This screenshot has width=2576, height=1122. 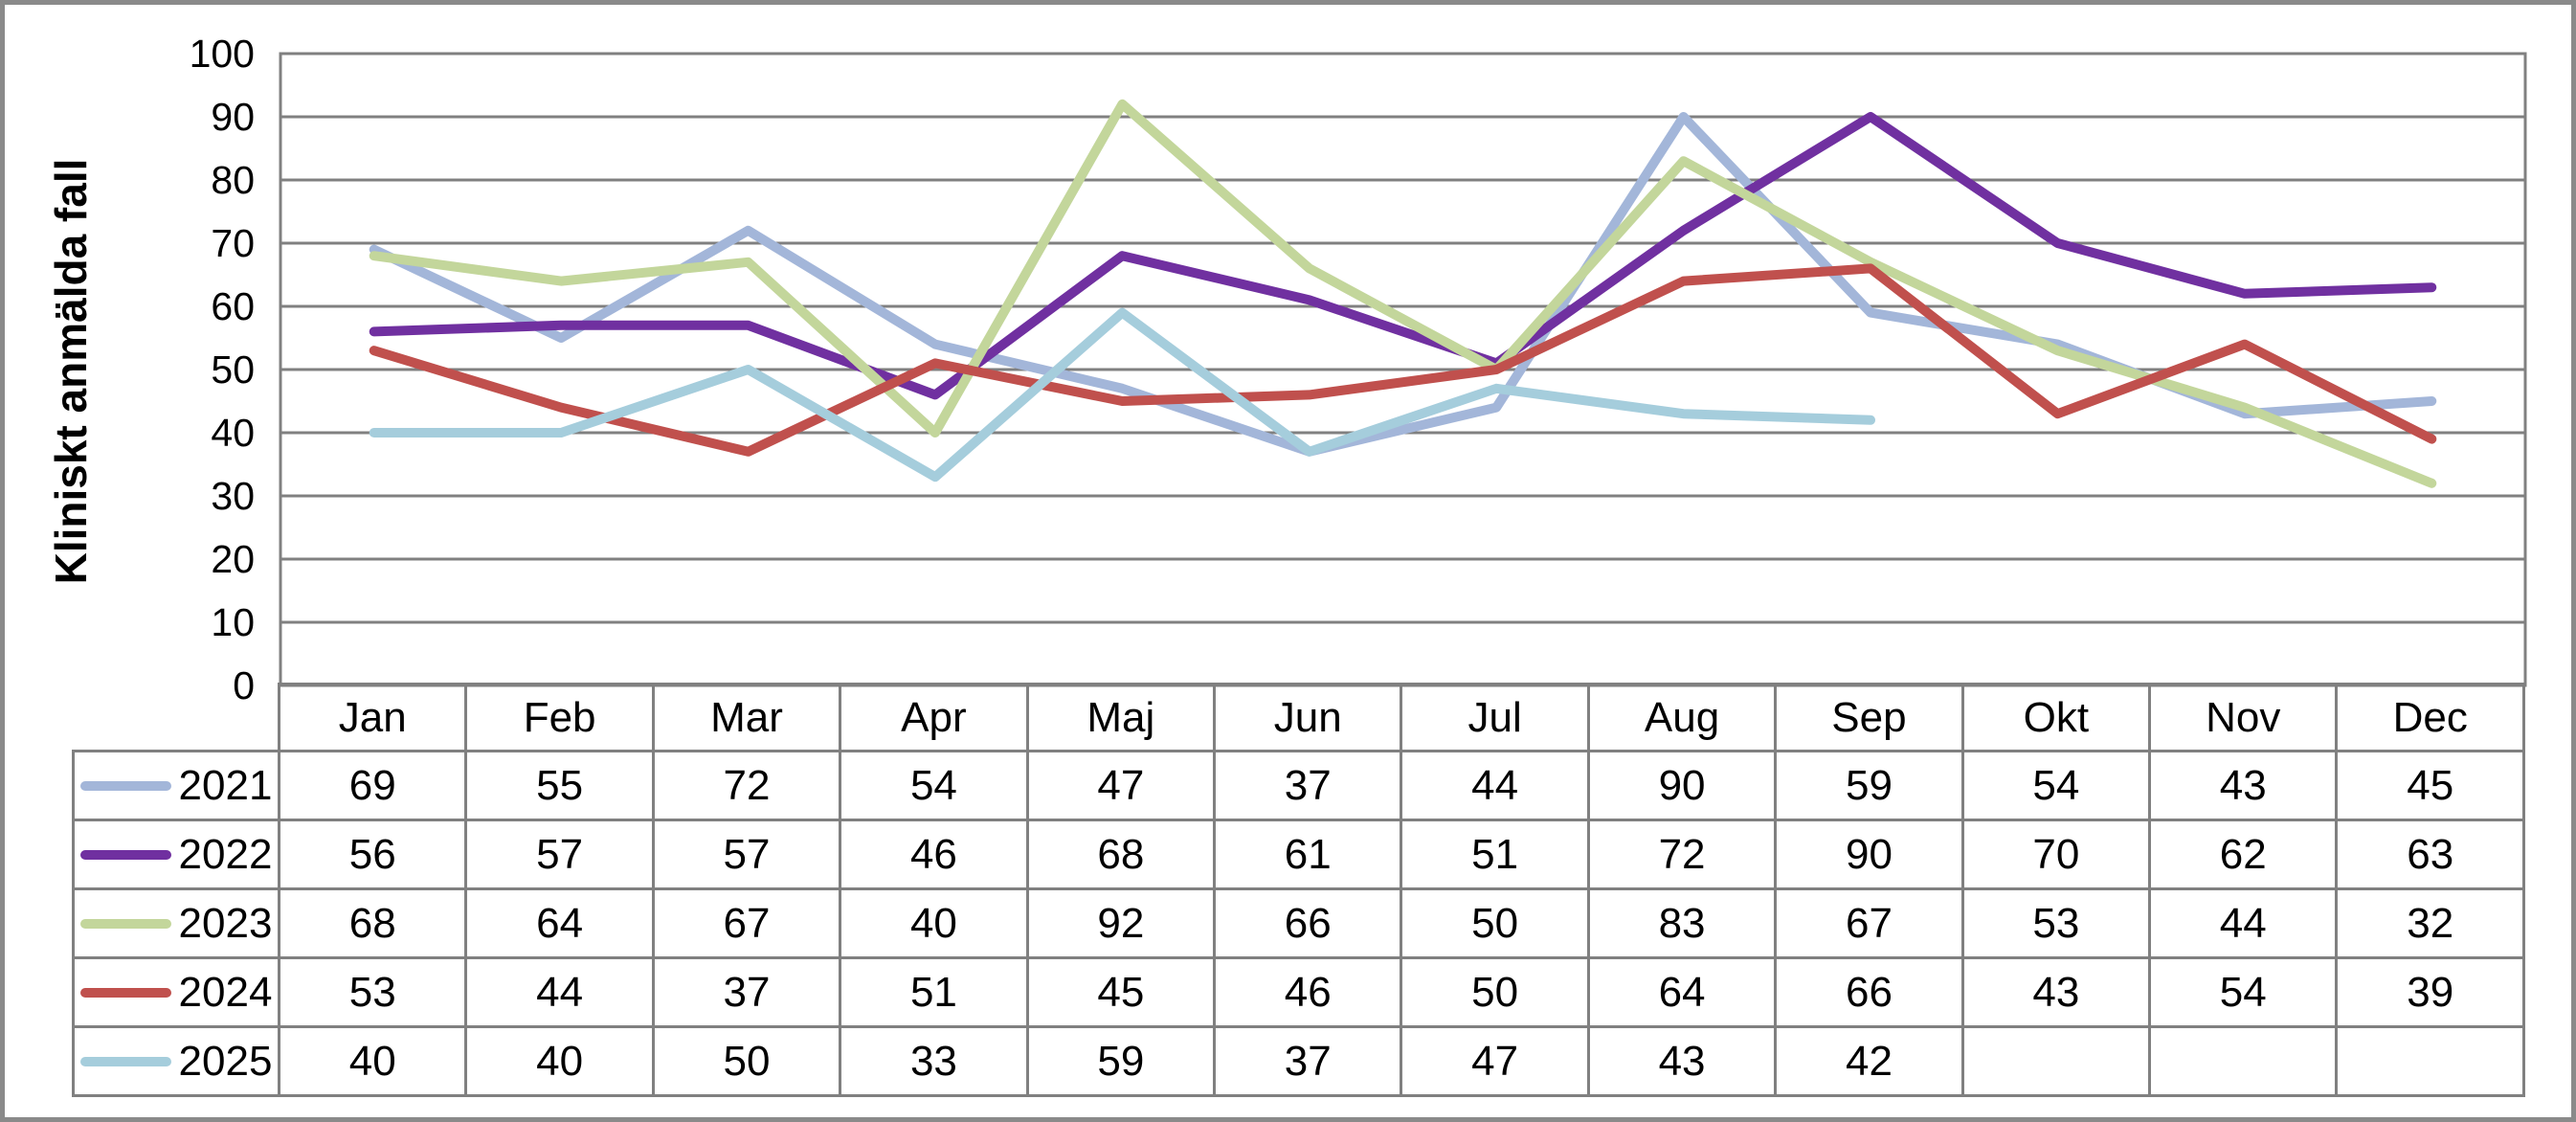 I want to click on value-cell-2025-jun: 37, so click(x=1308, y=1061).